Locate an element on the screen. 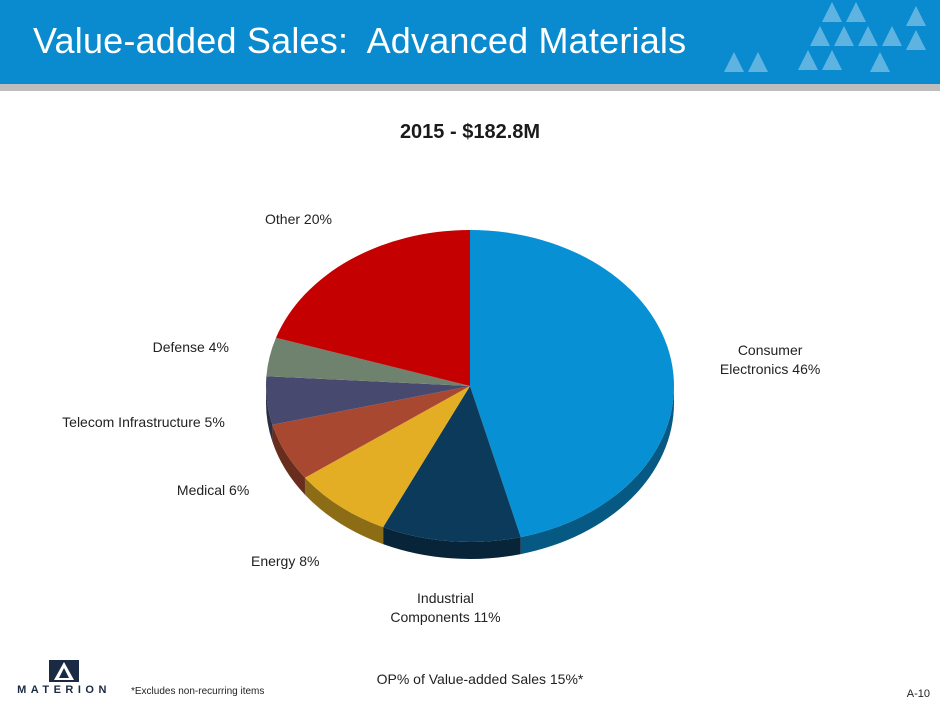 The width and height of the screenshot is (940, 705). slice-label-1: Industrial Components 11% is located at coordinates (445, 608).